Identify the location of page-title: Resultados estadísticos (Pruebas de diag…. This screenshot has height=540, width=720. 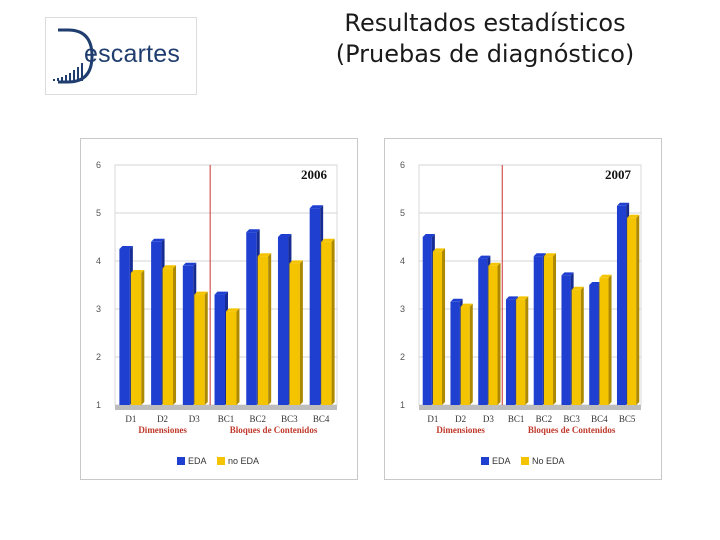
(485, 39).